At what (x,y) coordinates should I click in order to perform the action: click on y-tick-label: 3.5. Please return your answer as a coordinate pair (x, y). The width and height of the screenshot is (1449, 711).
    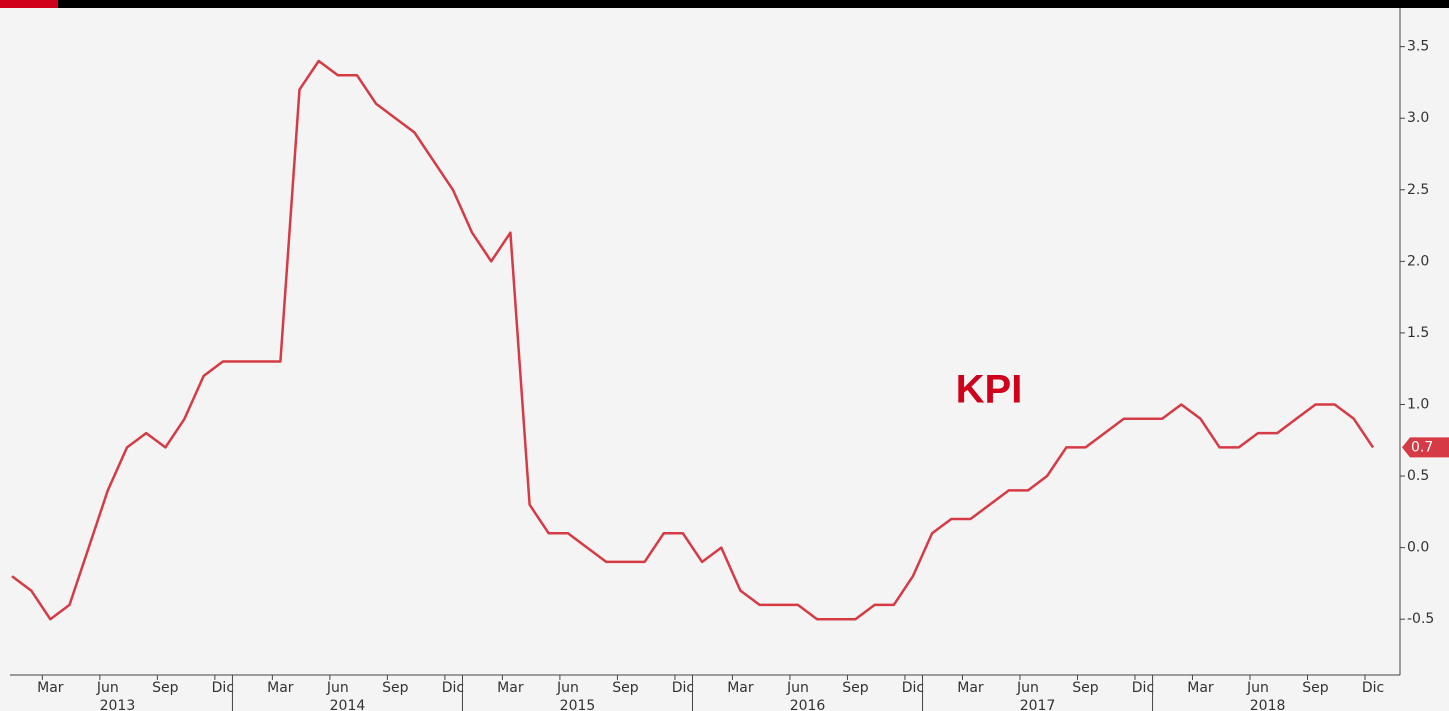
    Looking at the image, I should click on (1418, 47).